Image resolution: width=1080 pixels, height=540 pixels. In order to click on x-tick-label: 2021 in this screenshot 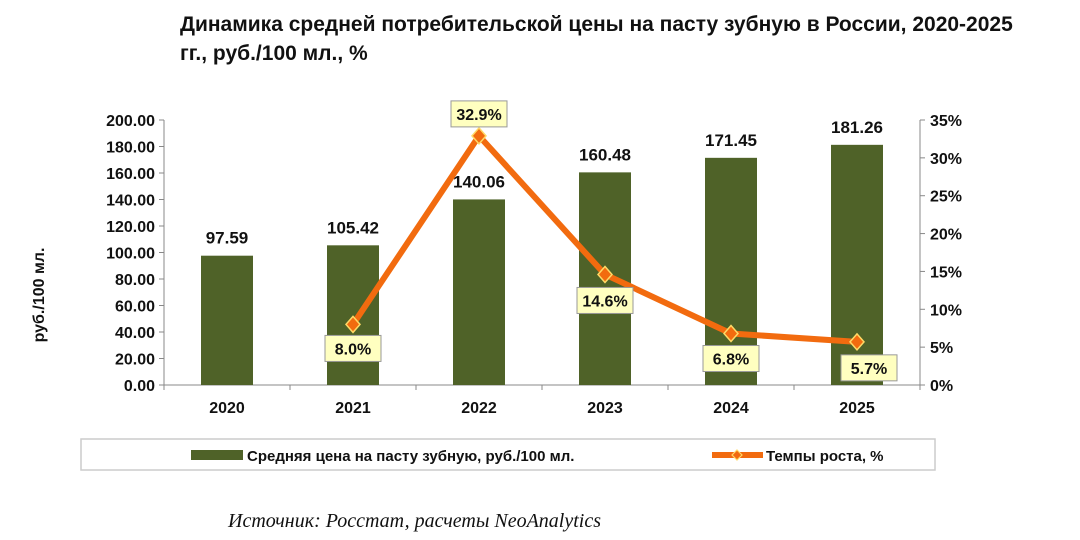, I will do `click(353, 408)`.